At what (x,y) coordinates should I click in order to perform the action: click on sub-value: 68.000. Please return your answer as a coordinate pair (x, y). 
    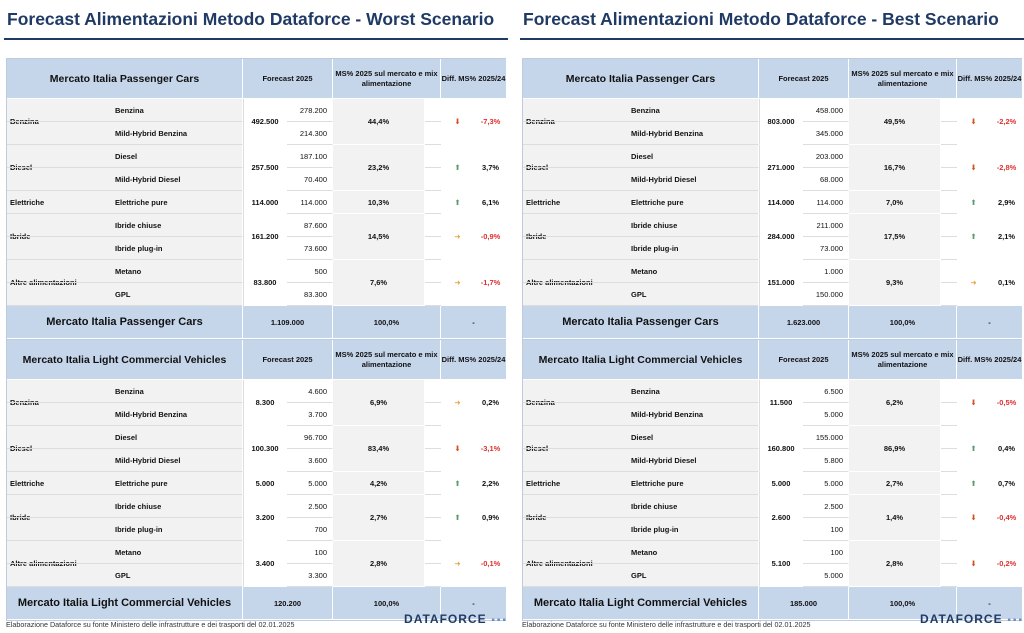
    Looking at the image, I should click on (826, 179).